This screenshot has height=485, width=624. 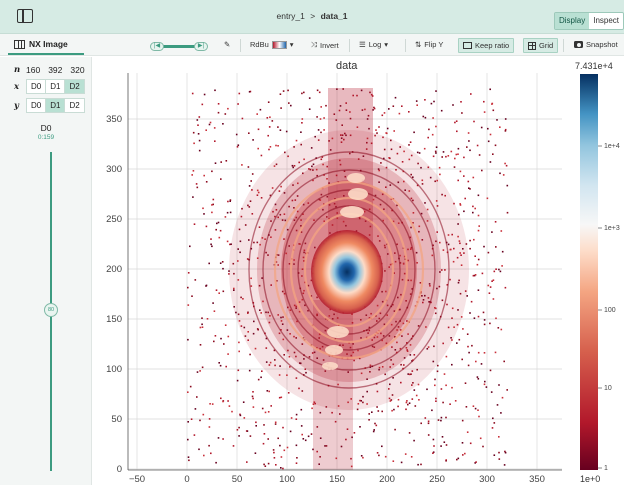 I want to click on map-icon, so click(x=19, y=44).